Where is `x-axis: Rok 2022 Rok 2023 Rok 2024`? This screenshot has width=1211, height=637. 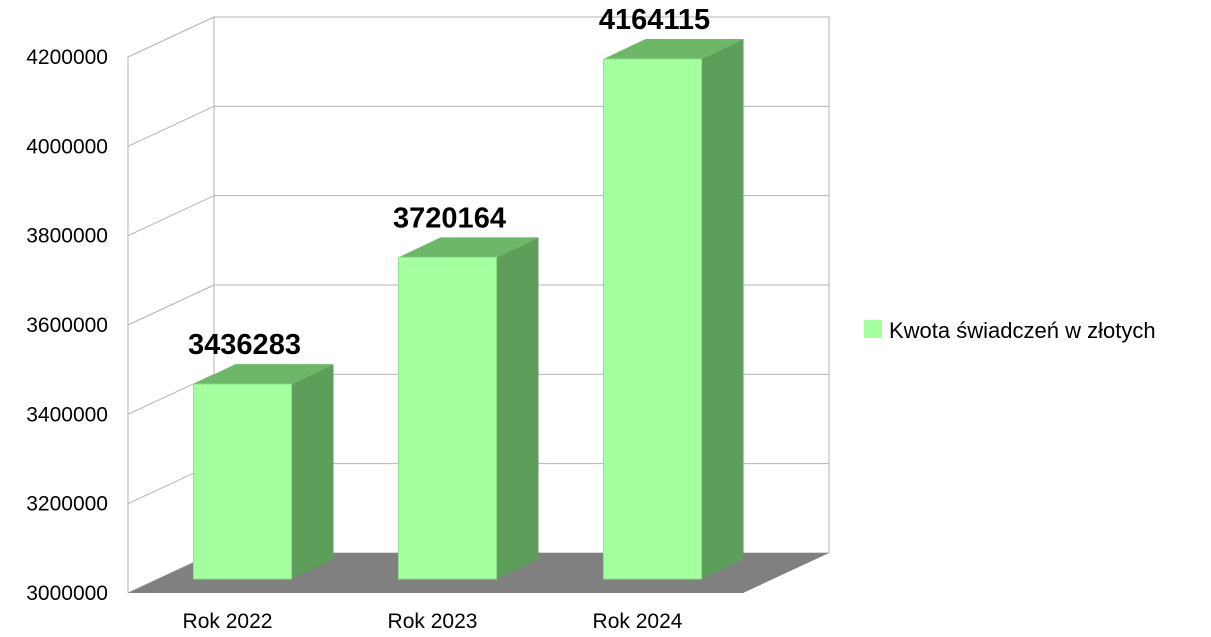 x-axis: Rok 2022 Rok 2023 Rok 2024 is located at coordinates (433, 621).